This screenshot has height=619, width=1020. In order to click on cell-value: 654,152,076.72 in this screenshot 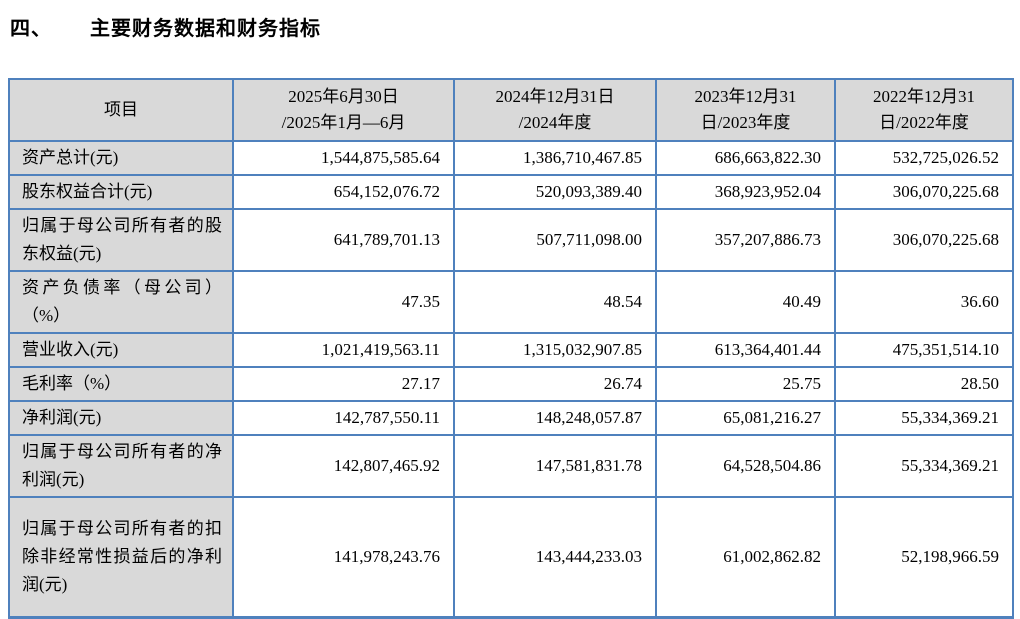, I will do `click(343, 192)`.